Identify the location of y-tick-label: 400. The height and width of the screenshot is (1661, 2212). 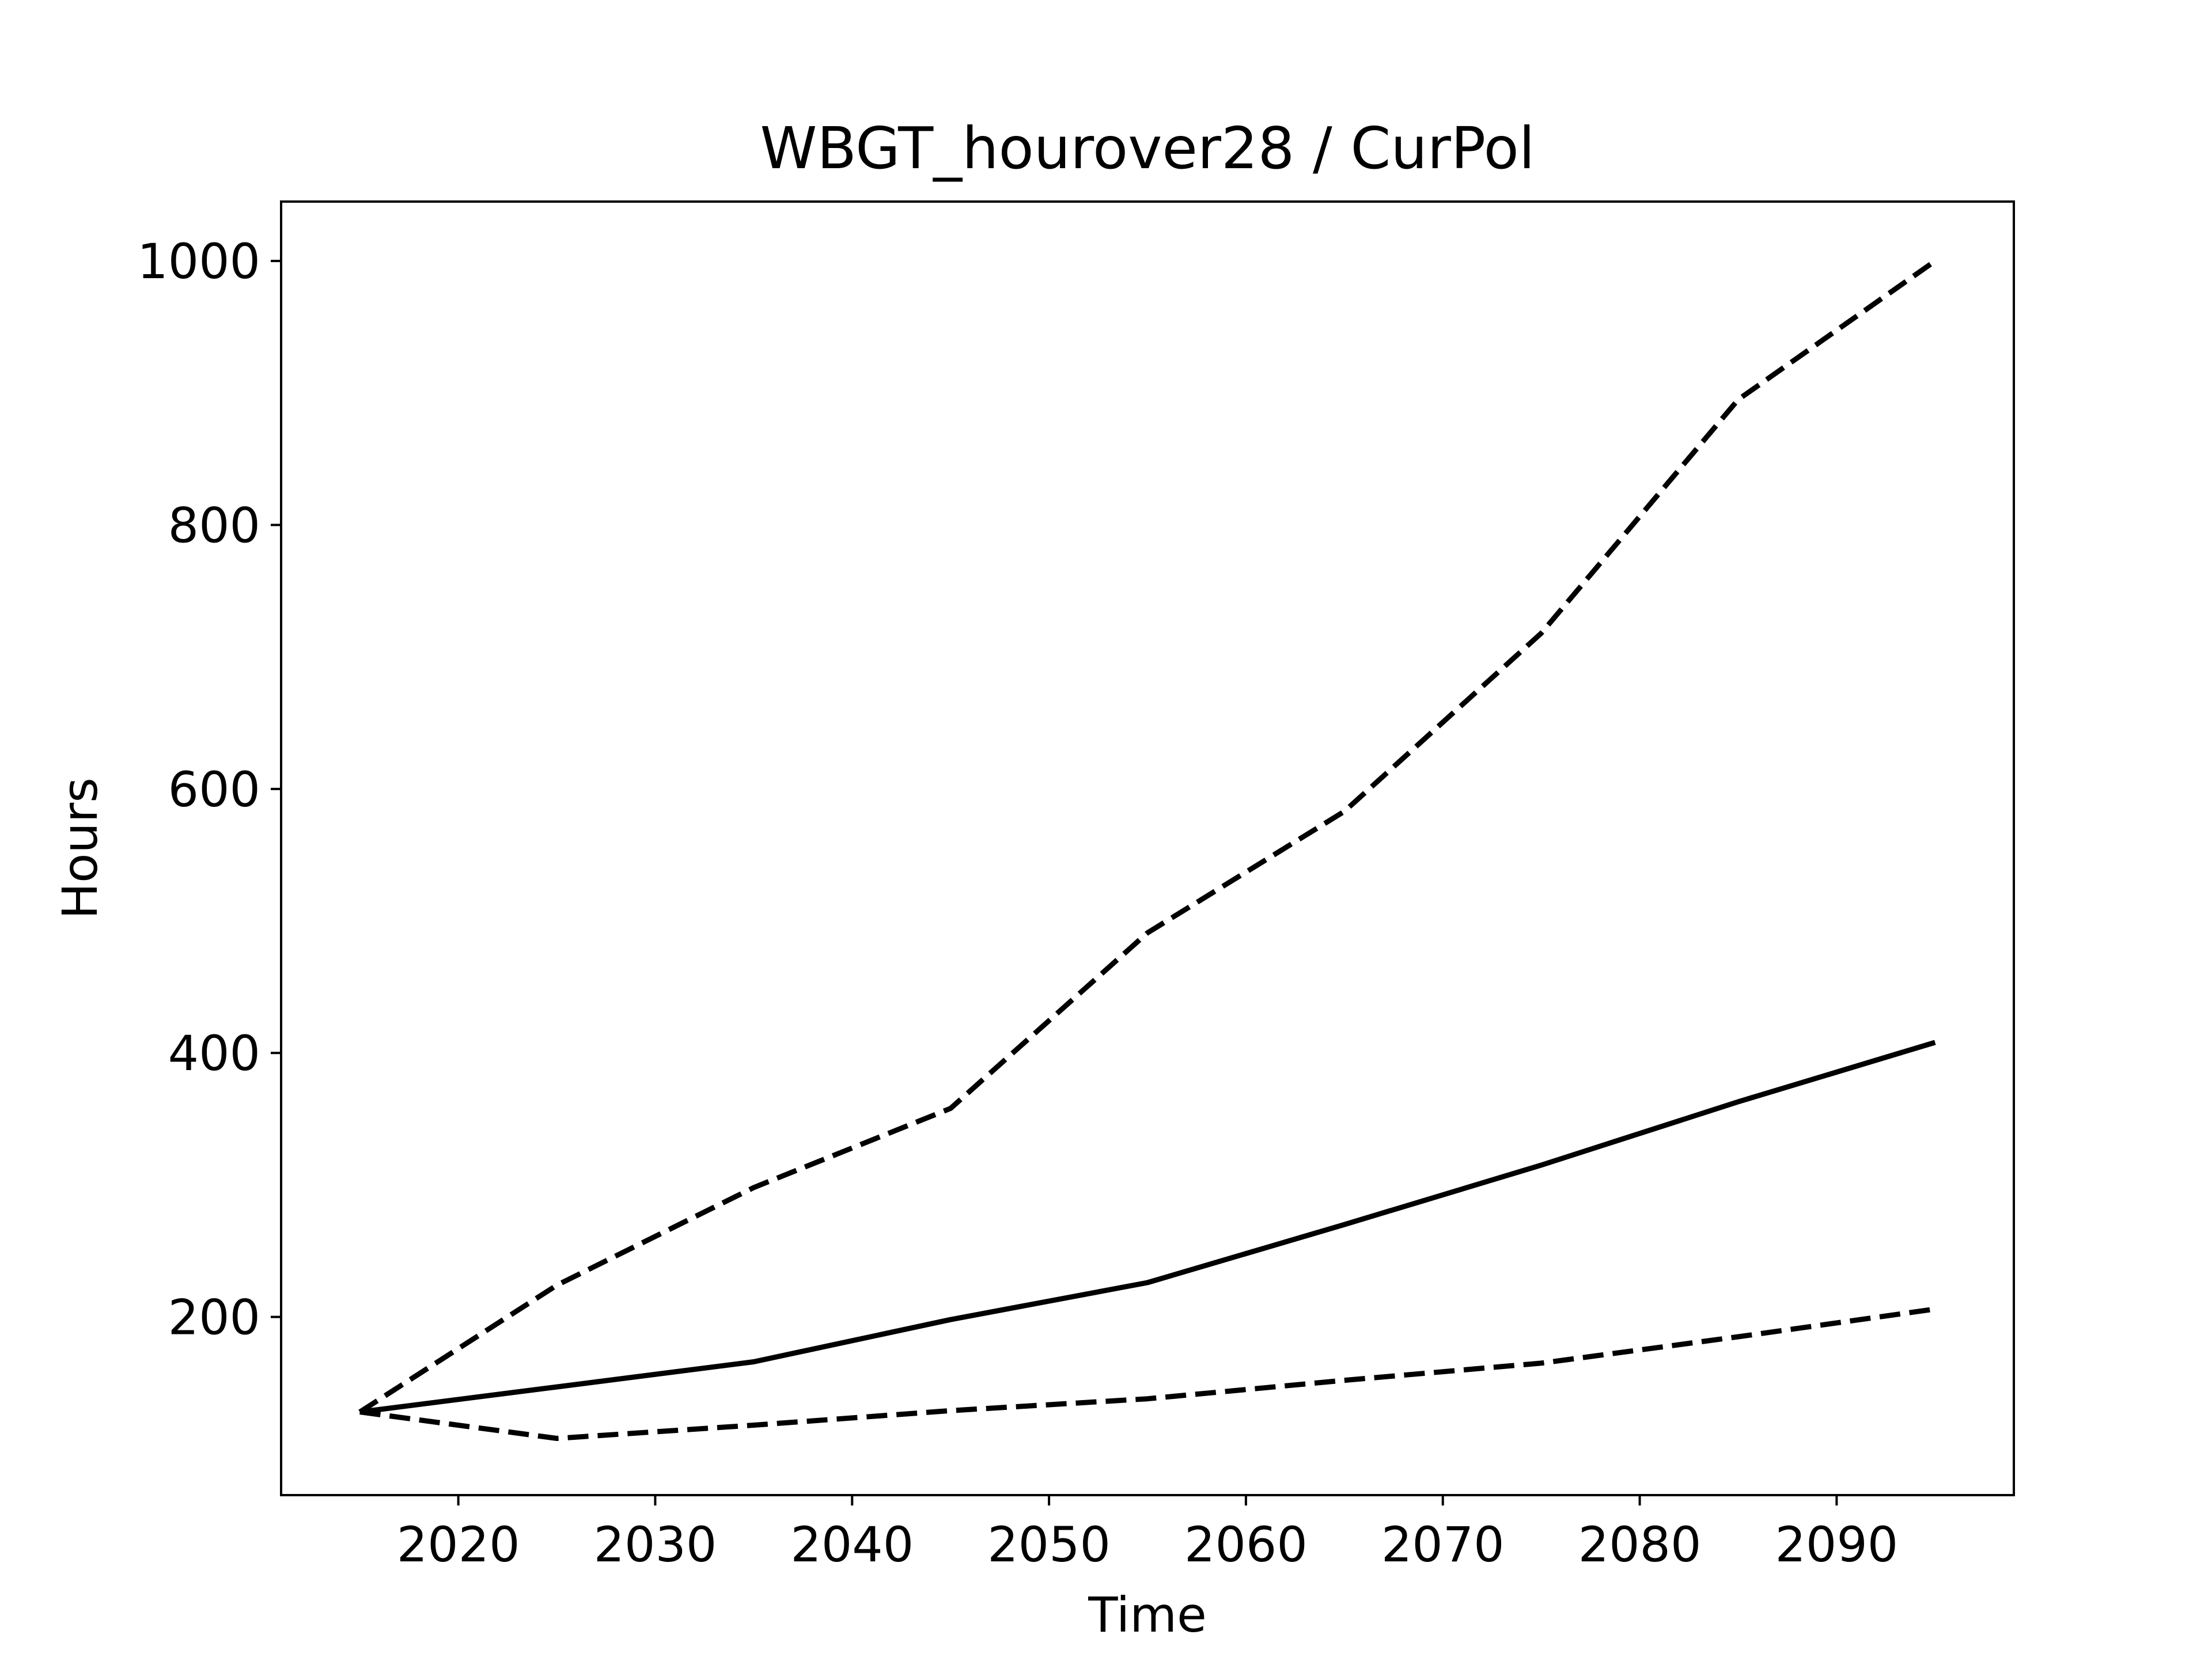
(214, 1053).